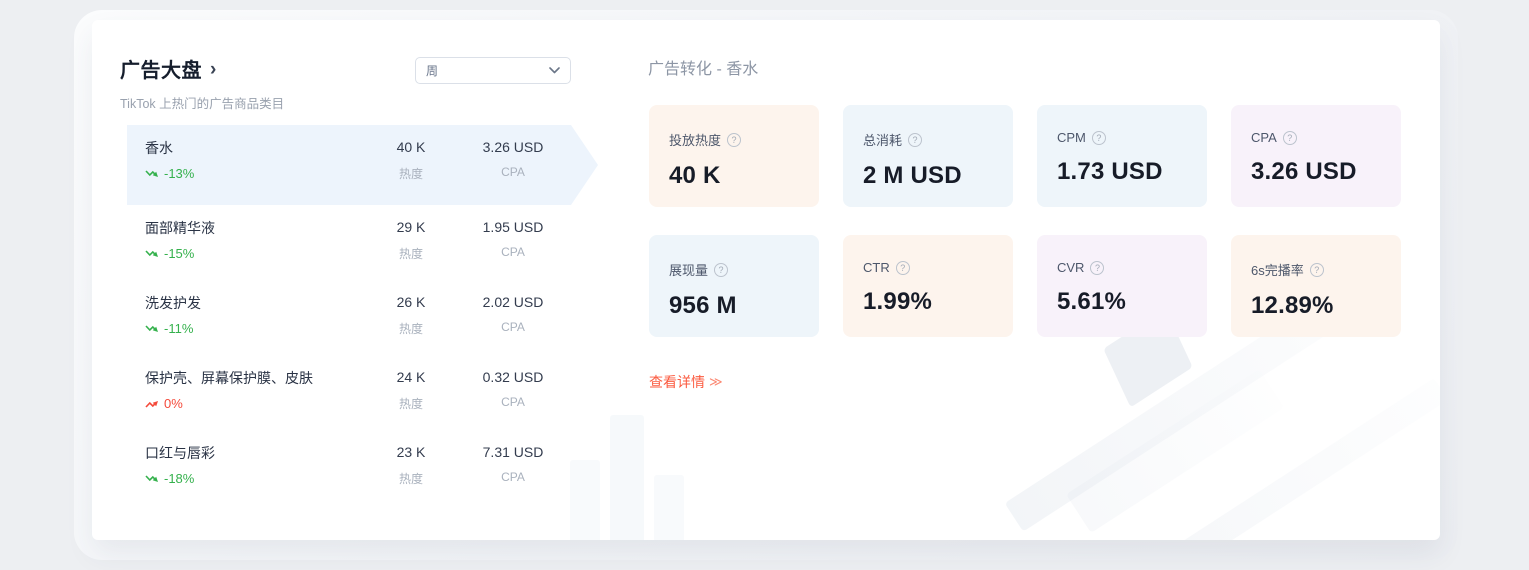 The image size is (1529, 570). I want to click on metric-label: 6s完播率, so click(1277, 270).